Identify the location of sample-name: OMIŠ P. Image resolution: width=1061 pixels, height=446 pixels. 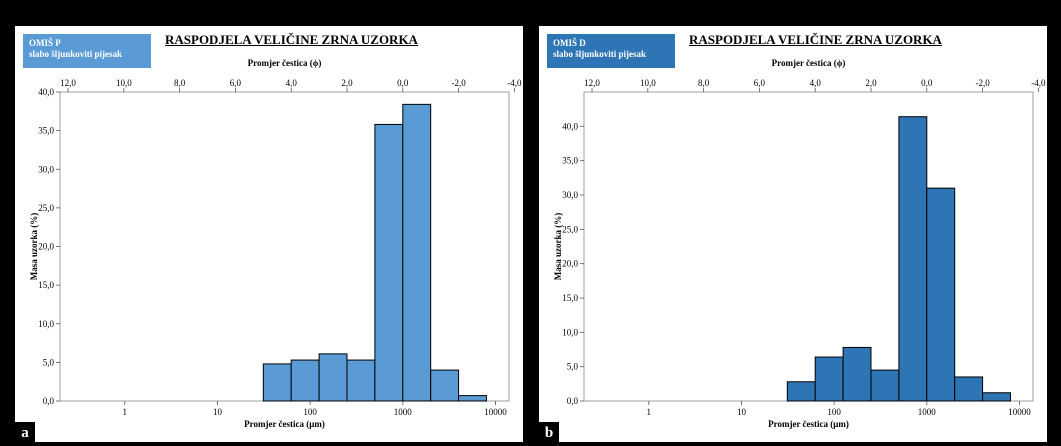
(45, 43).